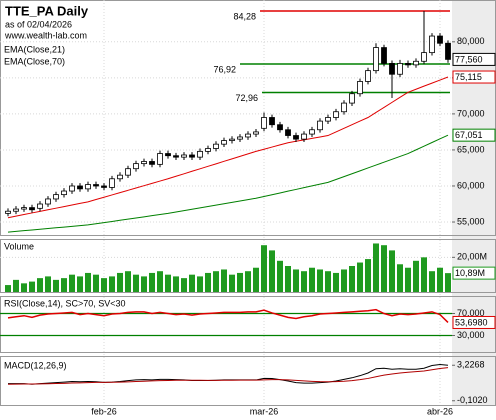  I want to click on y-tick-label: -0,1020, so click(472, 400).